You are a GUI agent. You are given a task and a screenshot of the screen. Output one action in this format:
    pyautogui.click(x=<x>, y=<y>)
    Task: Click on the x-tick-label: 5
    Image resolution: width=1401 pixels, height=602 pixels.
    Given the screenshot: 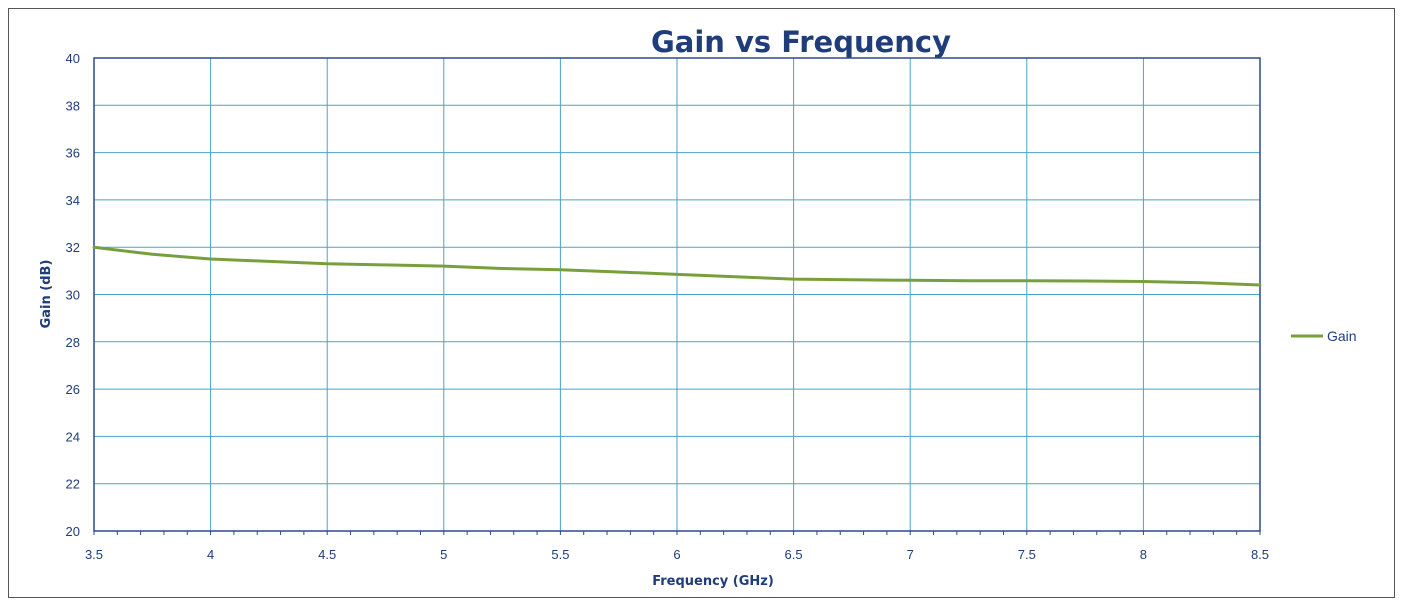 What is the action you would take?
    pyautogui.click(x=443, y=554)
    